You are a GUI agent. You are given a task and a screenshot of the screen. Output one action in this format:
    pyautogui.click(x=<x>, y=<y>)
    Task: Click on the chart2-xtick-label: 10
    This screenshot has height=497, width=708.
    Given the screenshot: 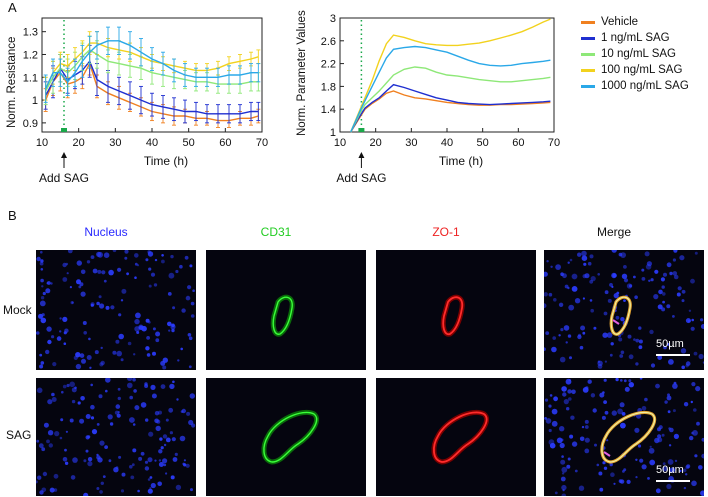 What is the action you would take?
    pyautogui.click(x=340, y=143)
    